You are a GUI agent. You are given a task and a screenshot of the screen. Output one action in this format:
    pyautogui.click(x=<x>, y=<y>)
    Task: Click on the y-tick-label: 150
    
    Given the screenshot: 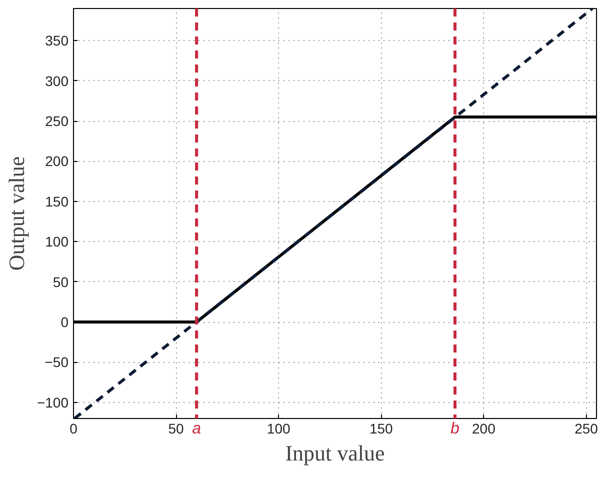 What is the action you would take?
    pyautogui.click(x=57, y=201)
    